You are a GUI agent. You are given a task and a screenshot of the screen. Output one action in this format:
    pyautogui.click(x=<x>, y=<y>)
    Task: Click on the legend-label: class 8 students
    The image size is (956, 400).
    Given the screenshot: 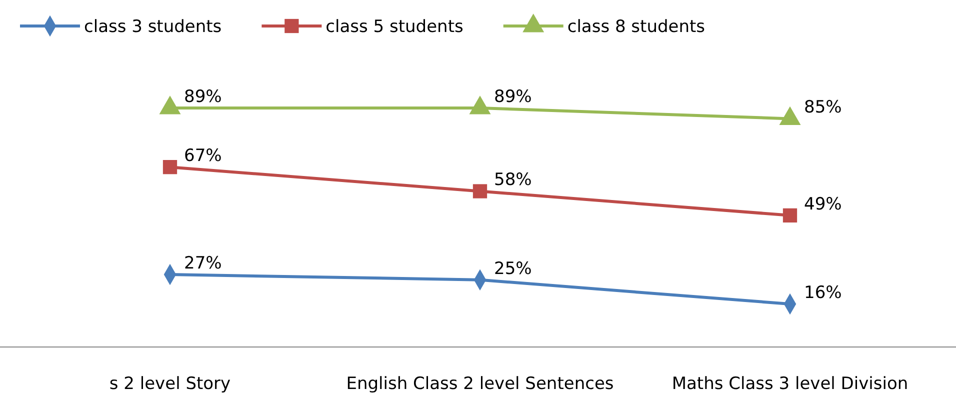 What is the action you would take?
    pyautogui.click(x=636, y=27)
    